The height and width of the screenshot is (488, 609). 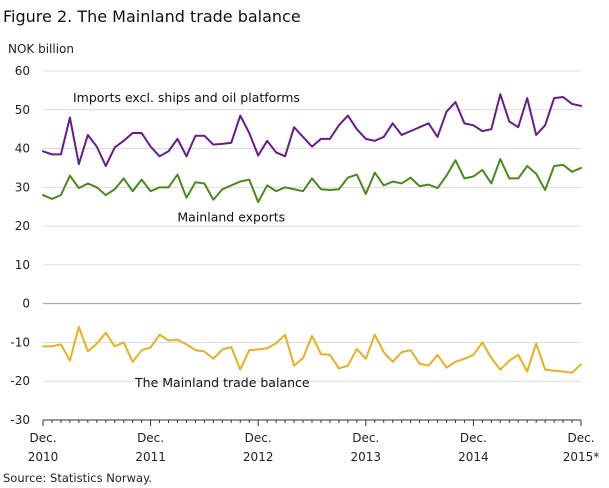 I want to click on y-axis-unit-label: NOK billion, so click(x=41, y=49).